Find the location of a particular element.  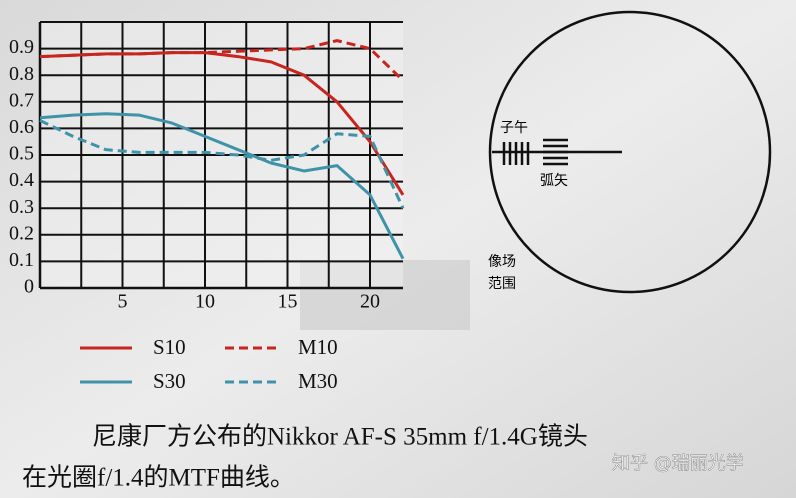

y-tick-label: 0.3 is located at coordinates (21, 207).